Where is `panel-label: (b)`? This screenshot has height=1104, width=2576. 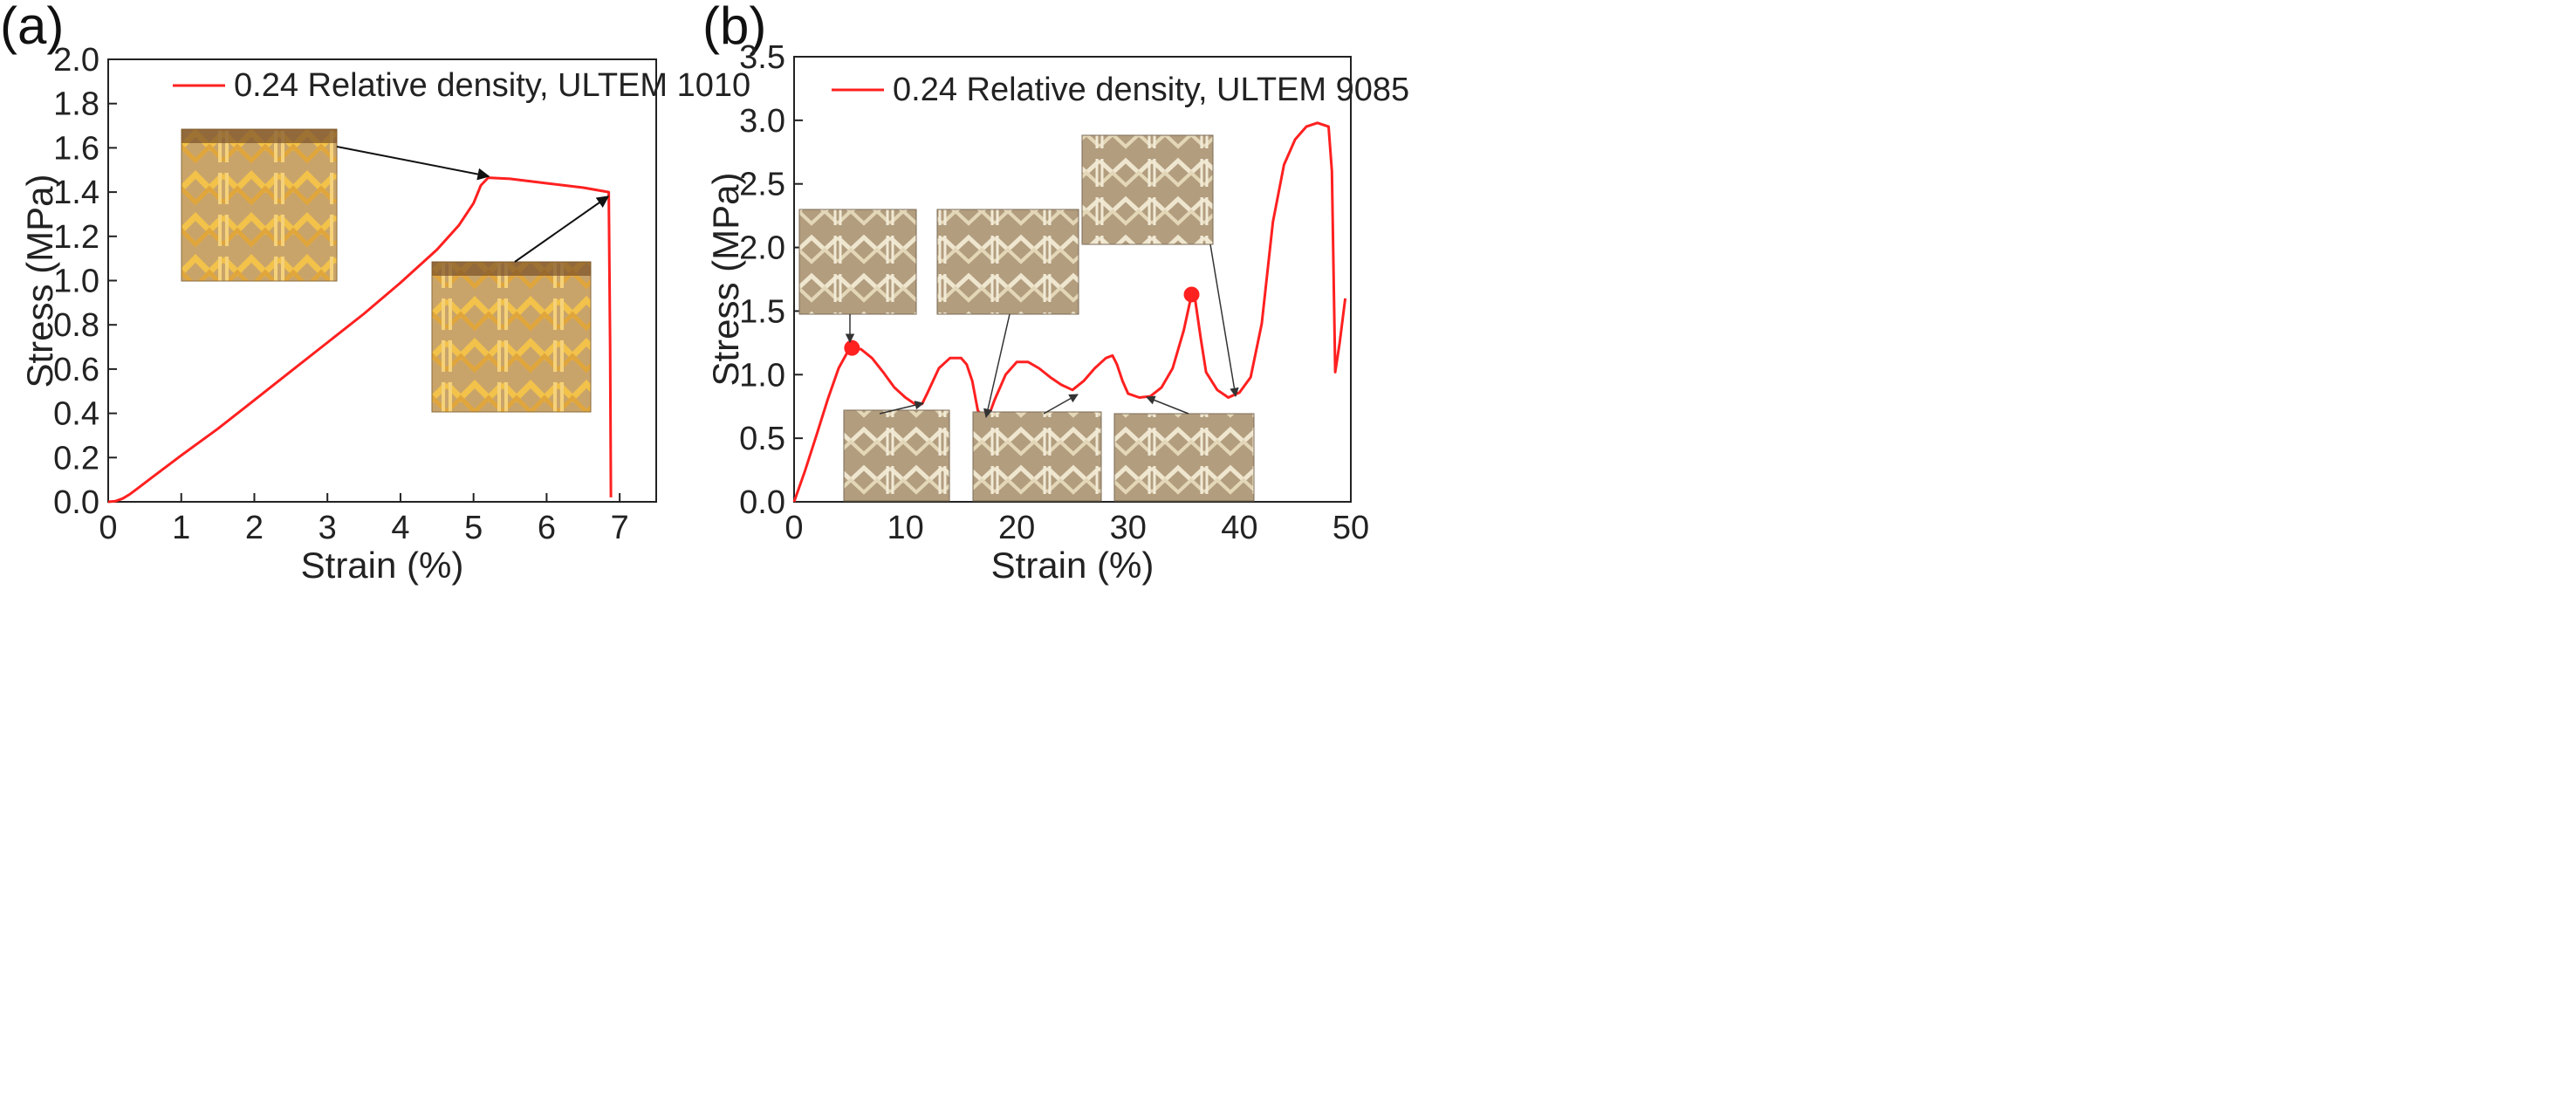
panel-label: (b) is located at coordinates (734, 27).